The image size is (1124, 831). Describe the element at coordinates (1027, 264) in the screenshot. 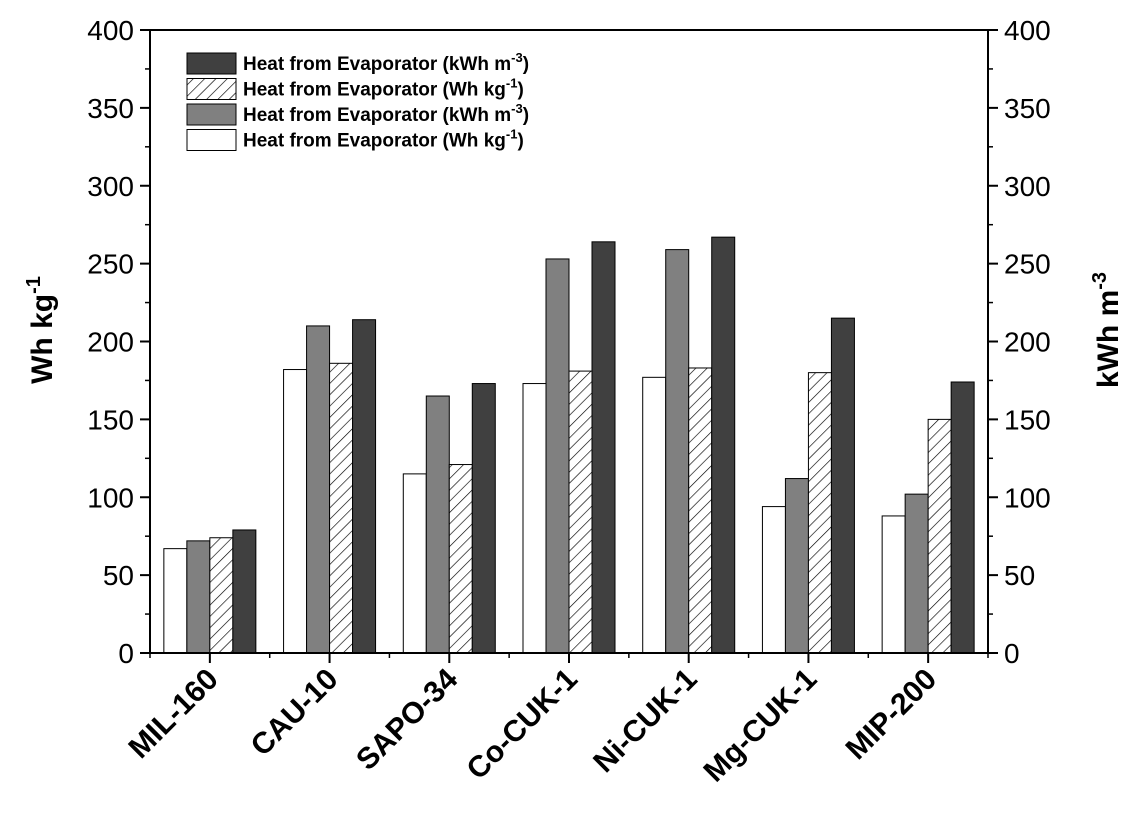

I see `y-right-tick-label: 250` at that location.